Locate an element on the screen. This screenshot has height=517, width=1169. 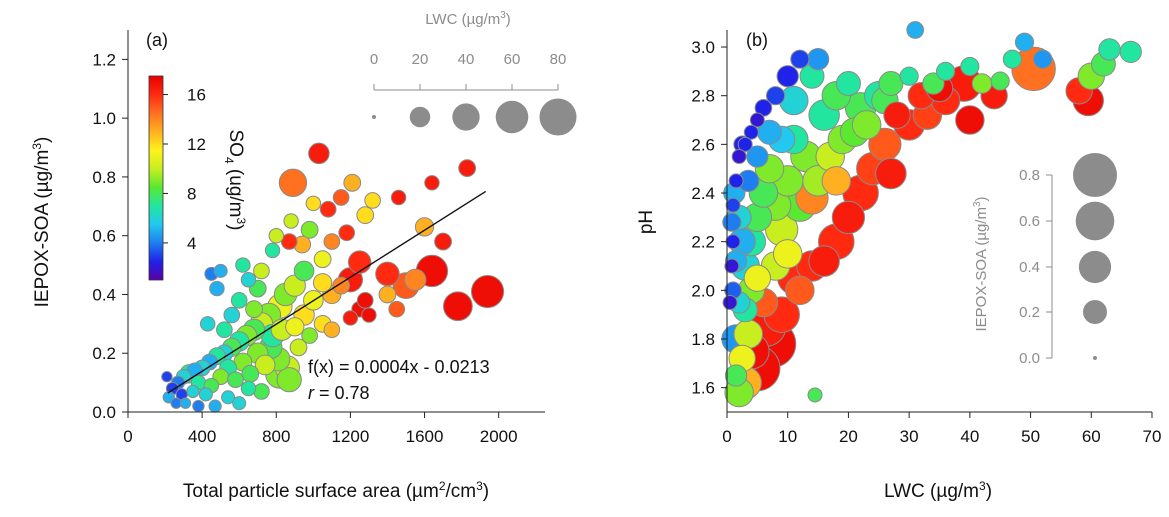
panel-a-y-tick-label: 0.4 is located at coordinates (104, 294).